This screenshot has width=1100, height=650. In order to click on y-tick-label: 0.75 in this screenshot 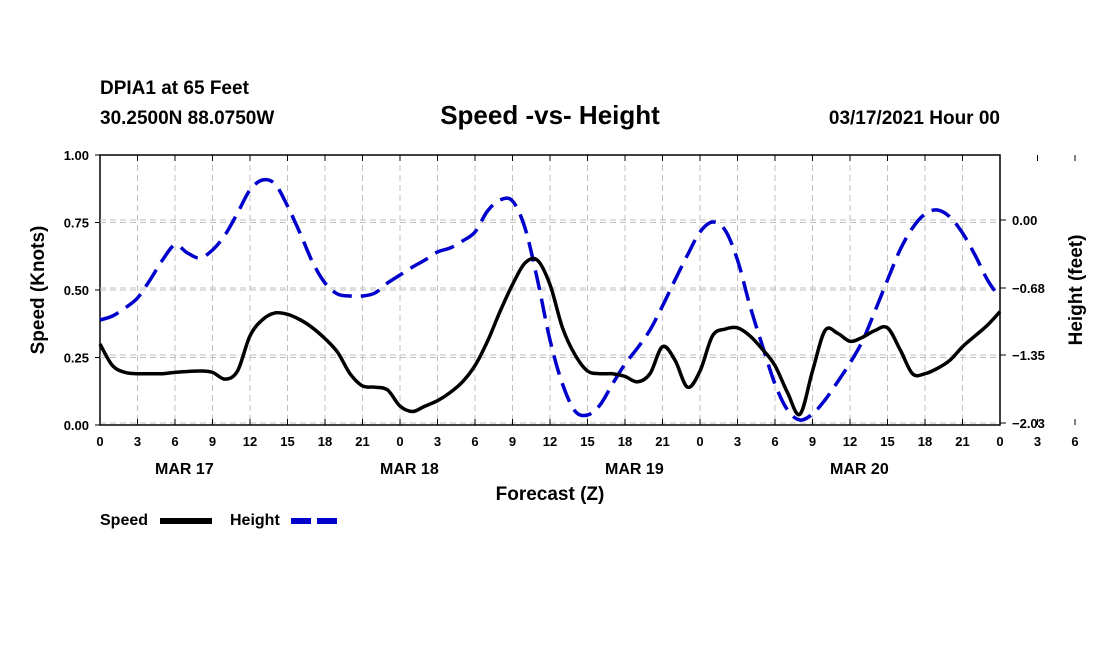, I will do `click(76, 223)`.